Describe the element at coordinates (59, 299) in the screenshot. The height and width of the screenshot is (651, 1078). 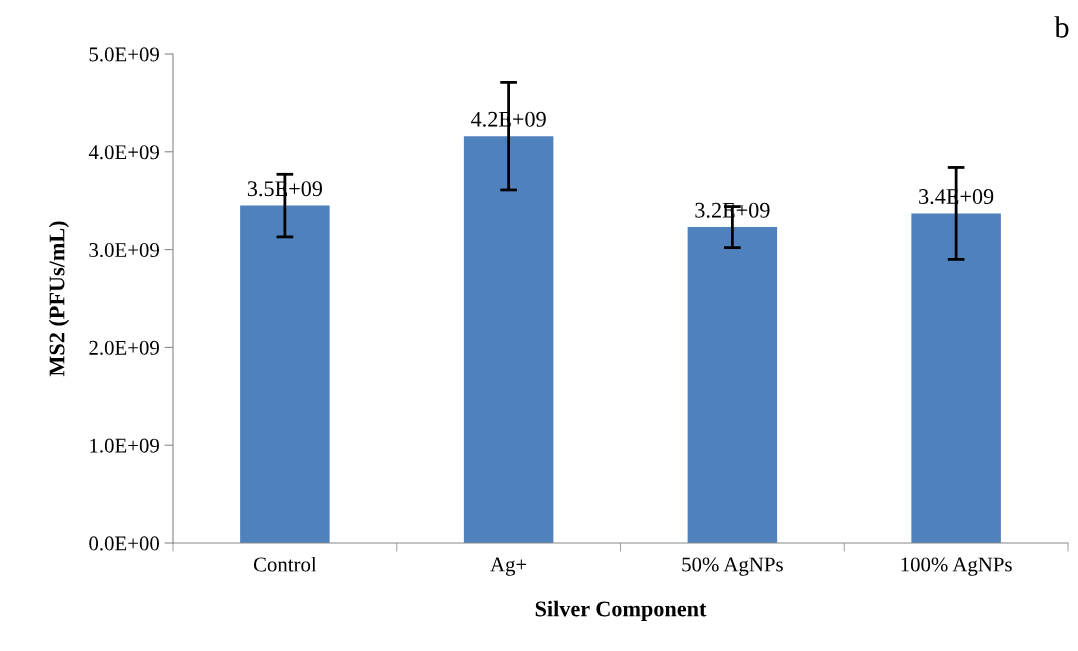
I see `y-axis-title: MS2 (PFUs/mL)` at that location.